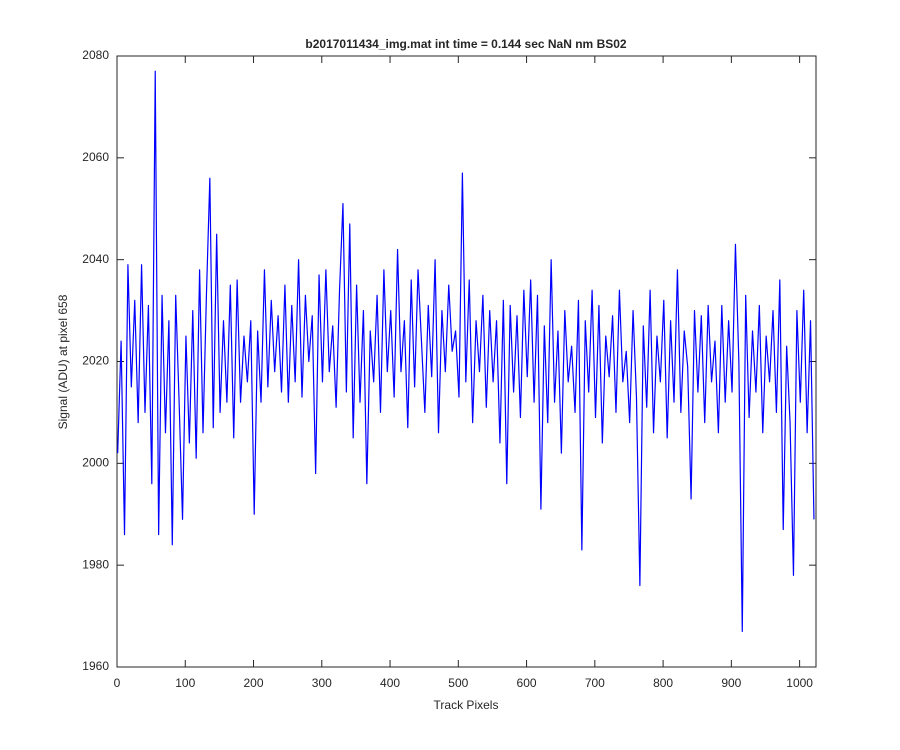 The height and width of the screenshot is (750, 900). I want to click on x-tick-label: 800, so click(663, 683).